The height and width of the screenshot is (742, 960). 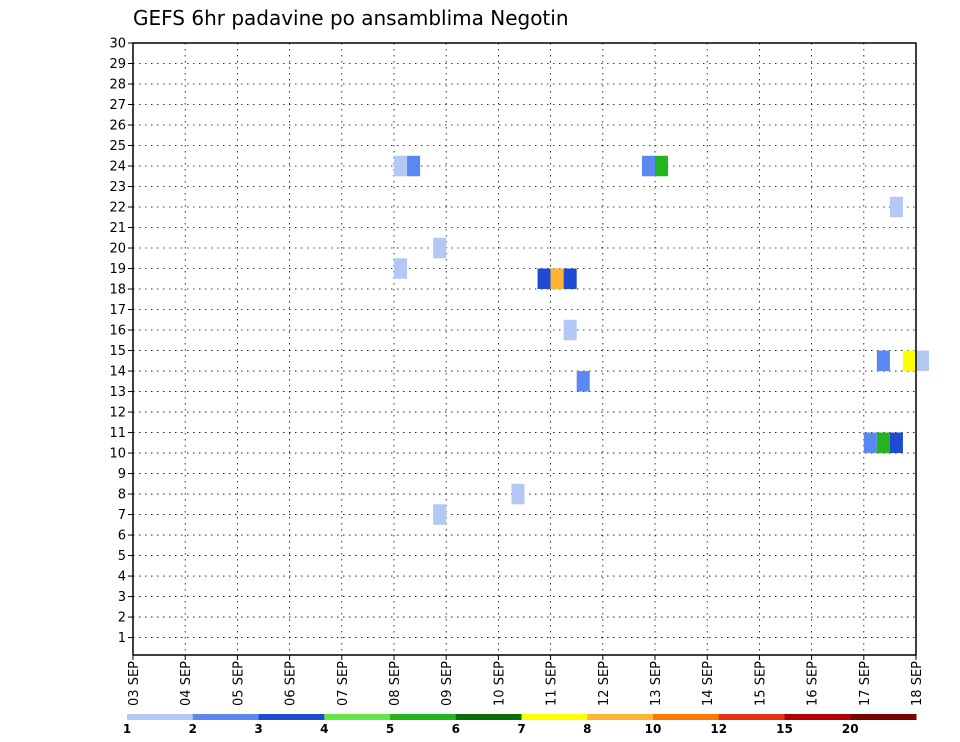 I want to click on colorbar-label: 10, so click(x=653, y=729).